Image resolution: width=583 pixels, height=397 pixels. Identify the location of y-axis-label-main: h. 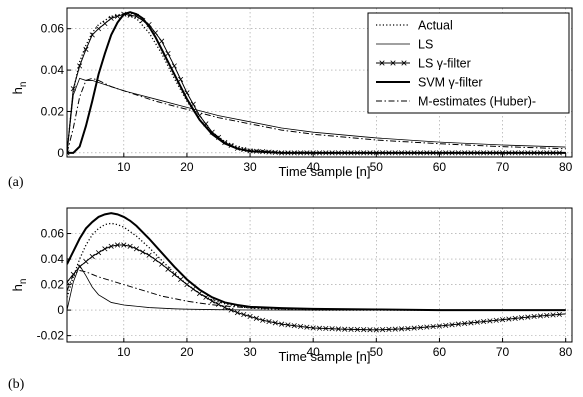
(17, 90).